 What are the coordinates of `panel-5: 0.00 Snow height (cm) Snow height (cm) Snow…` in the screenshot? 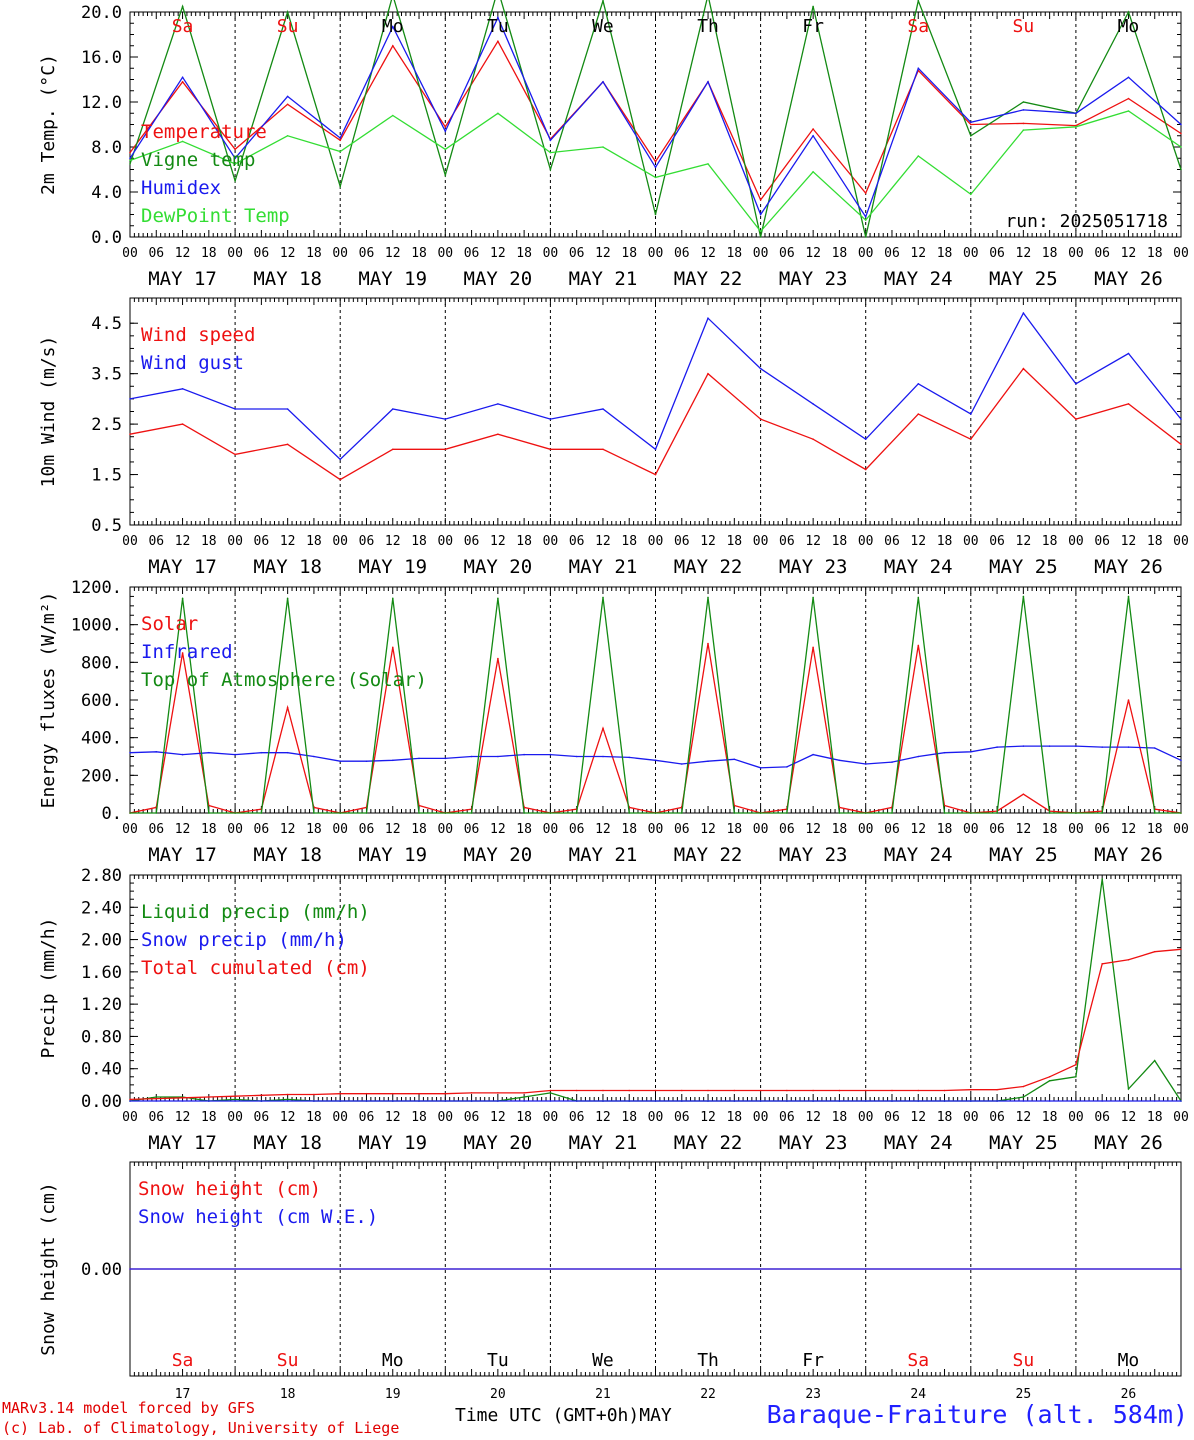 It's located at (610, 1269).